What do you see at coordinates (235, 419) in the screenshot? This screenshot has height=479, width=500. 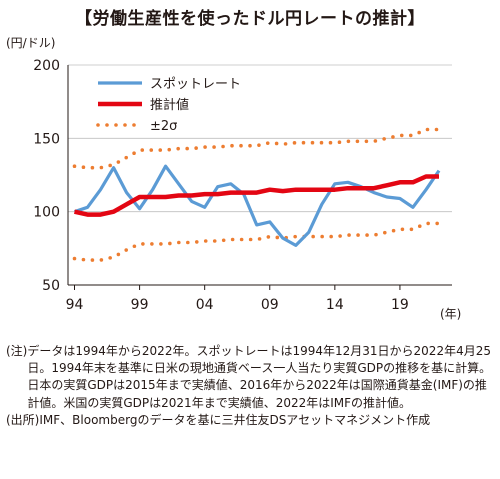 I see `source-body: IMF、Bloombergのデータを基に三井住友DSアセットマネジメント作成` at bounding box center [235, 419].